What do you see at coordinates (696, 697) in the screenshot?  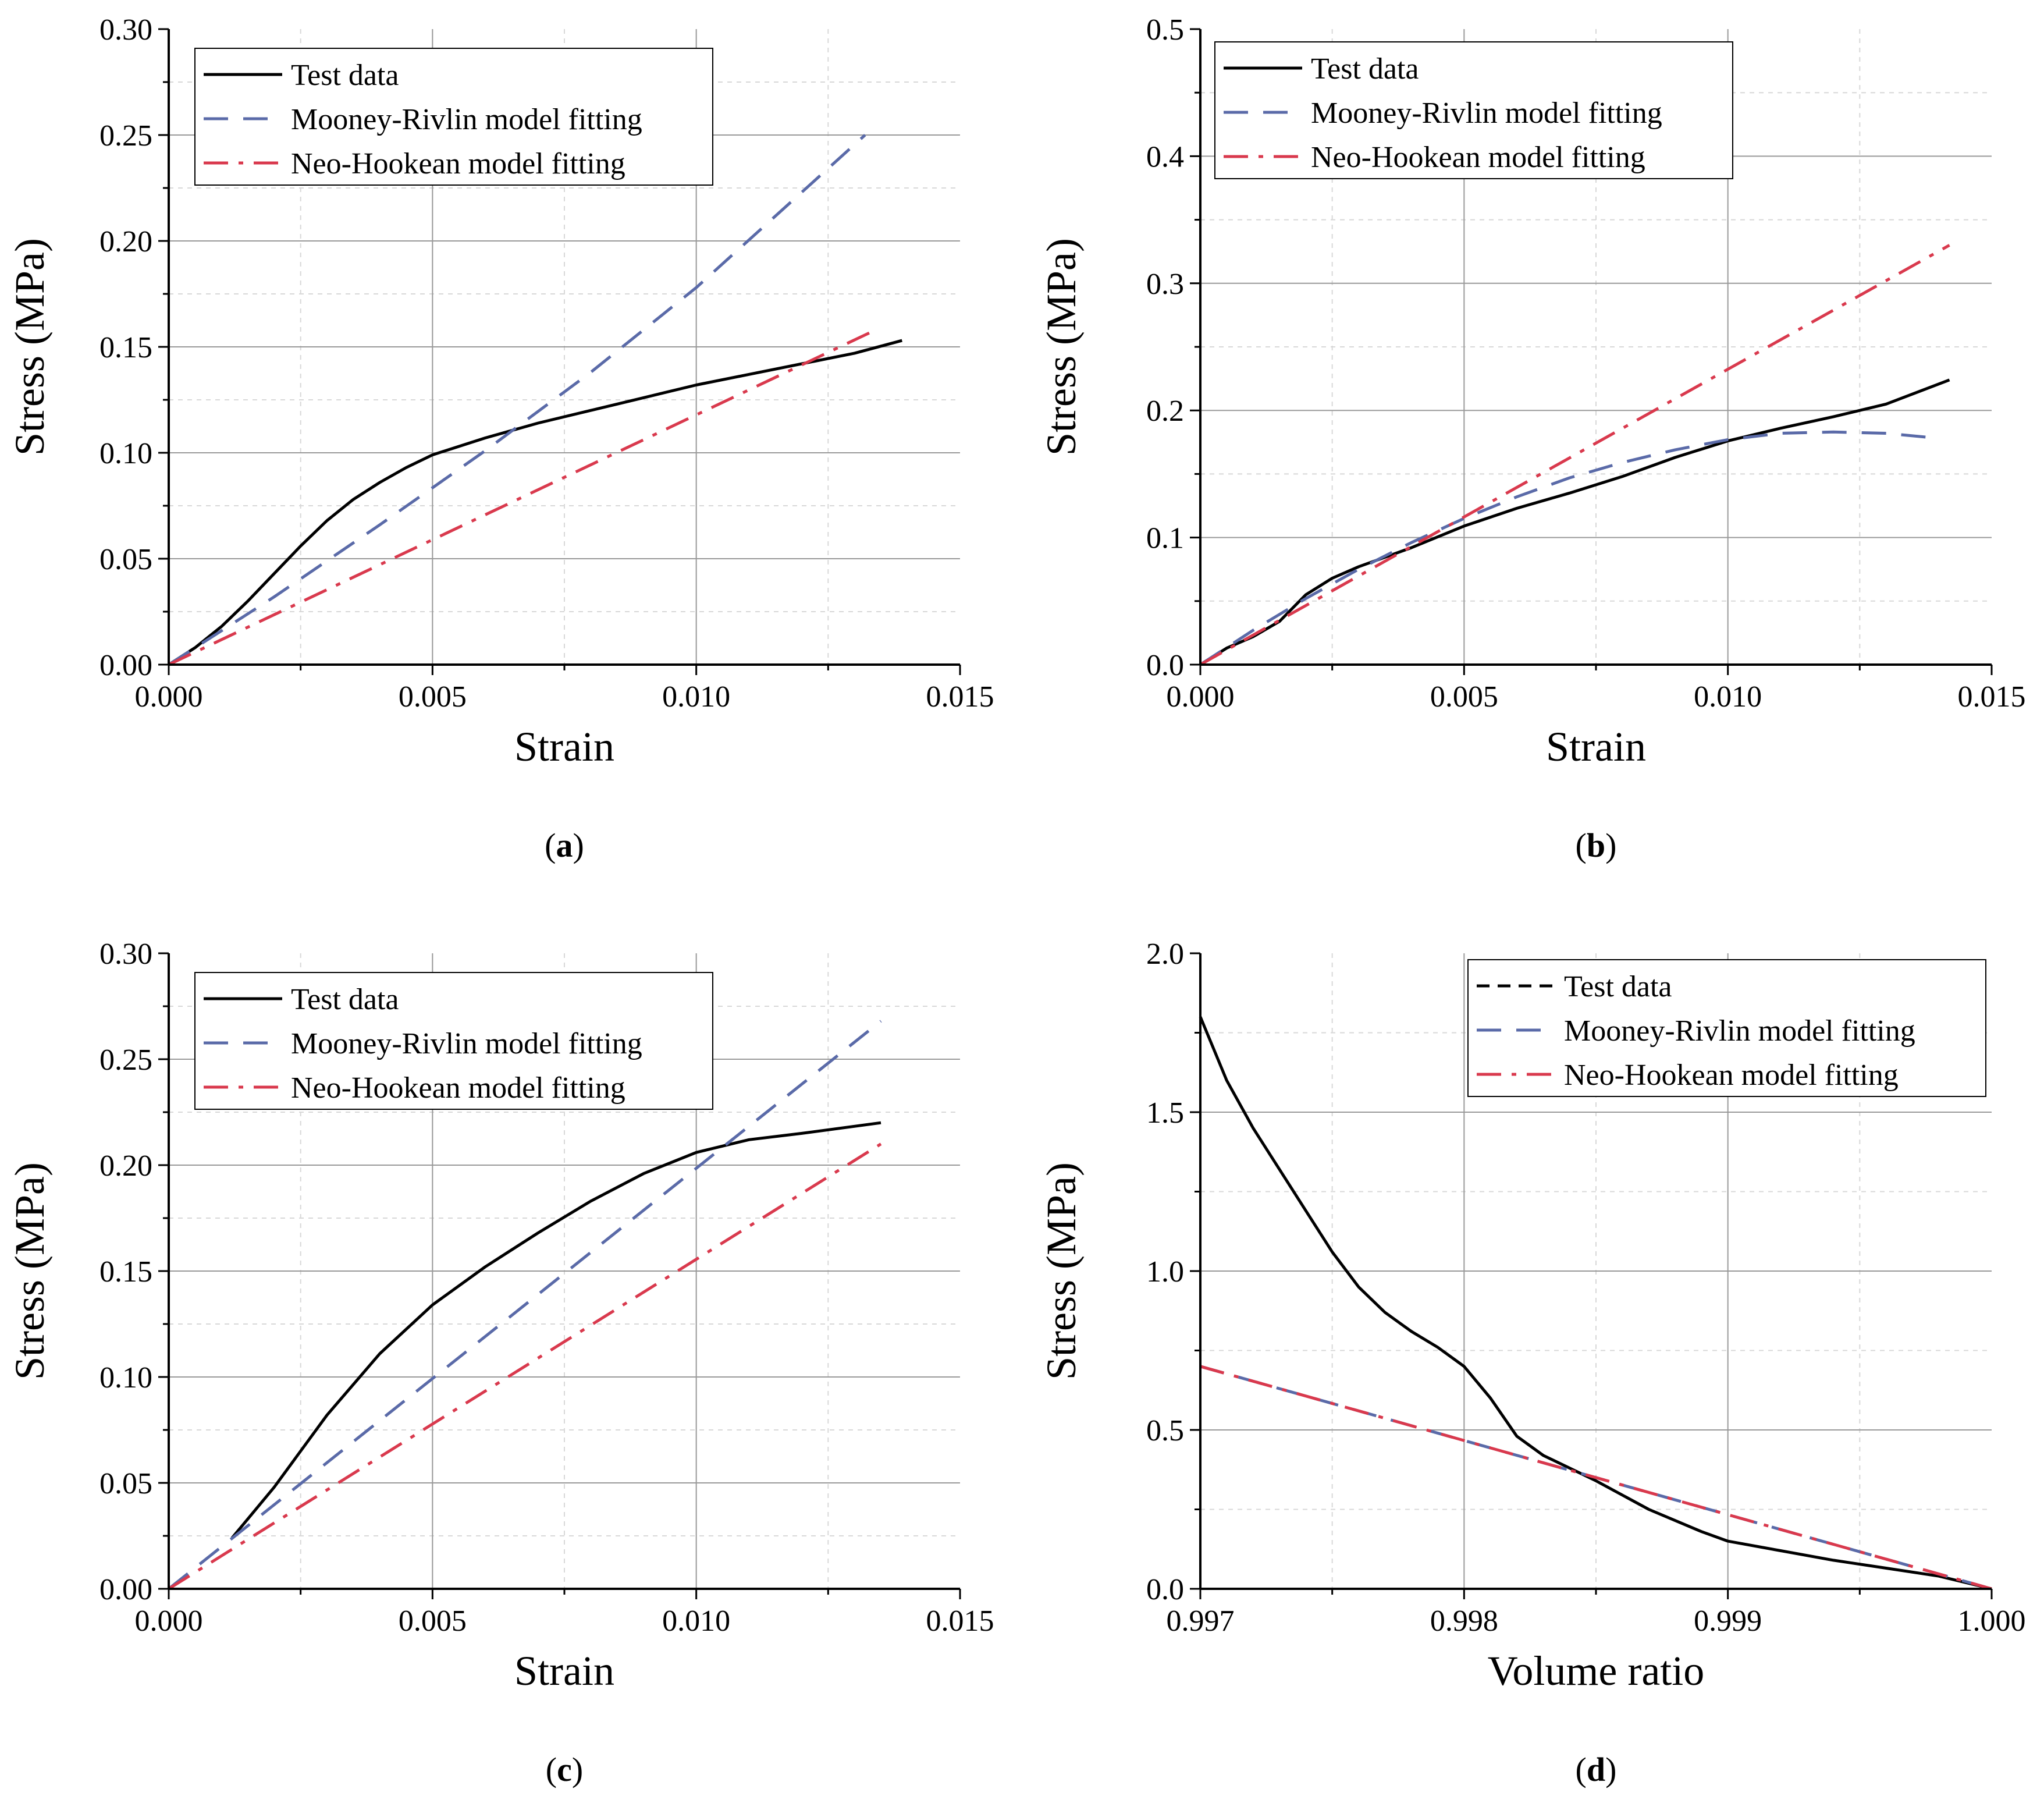 I see `panel-a-x-tick-label: 0.010` at bounding box center [696, 697].